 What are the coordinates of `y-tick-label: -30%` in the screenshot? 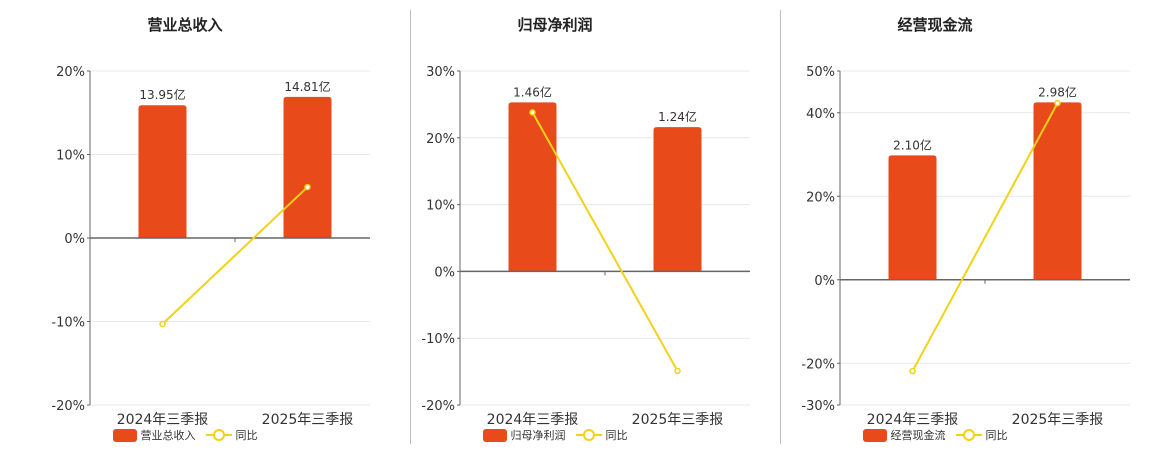 It's located at (818, 406).